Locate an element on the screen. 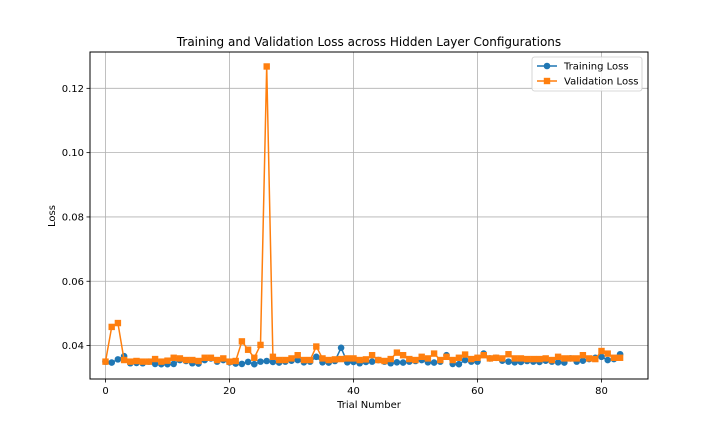 The height and width of the screenshot is (432, 720). legend-box is located at coordinates (587, 74).